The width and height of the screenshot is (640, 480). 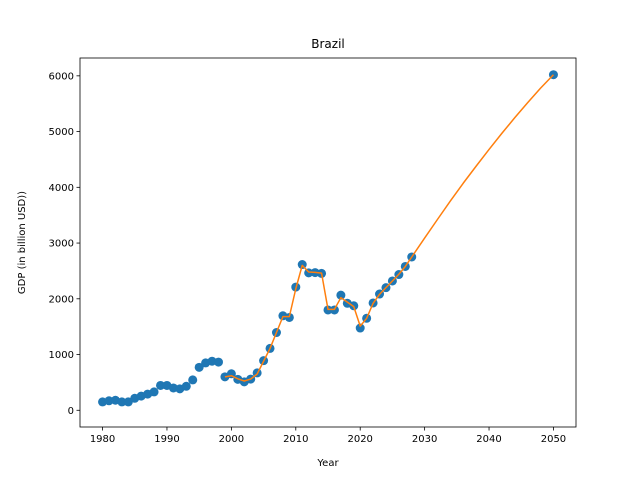 I want to click on y-tick-label: 6000, so click(x=61, y=76).